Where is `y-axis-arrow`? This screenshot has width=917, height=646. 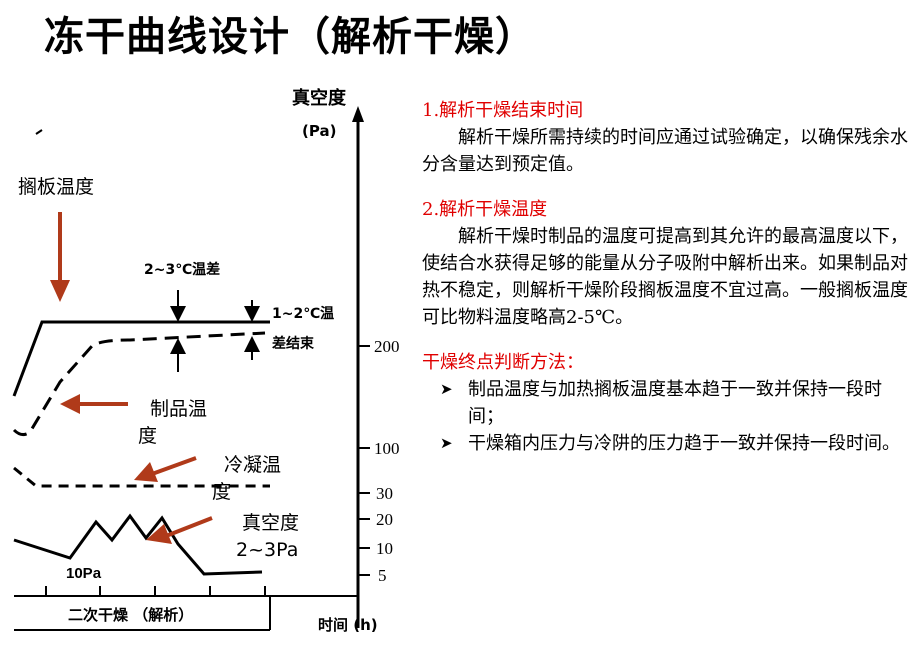 y-axis-arrow is located at coordinates (358, 114).